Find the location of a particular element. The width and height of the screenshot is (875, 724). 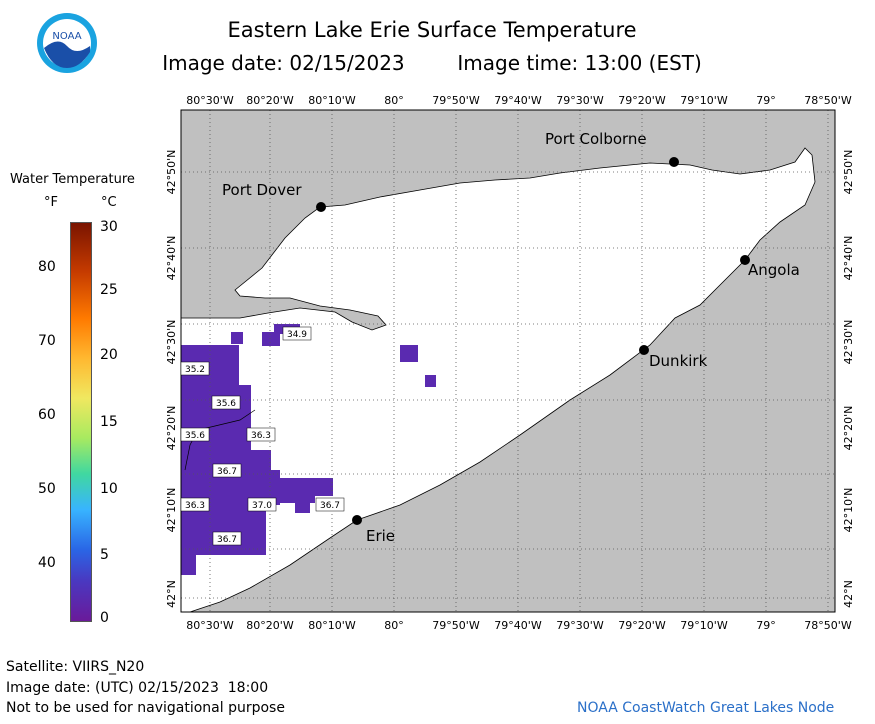

temperature-color-bar is located at coordinates (81, 422).